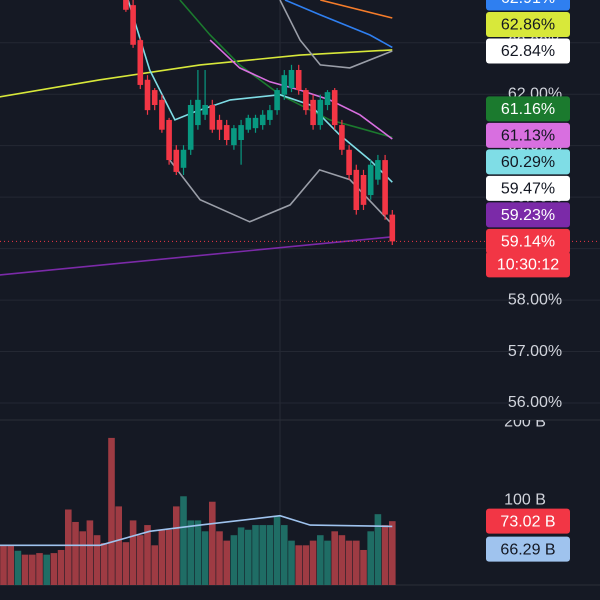  What do you see at coordinates (525, 499) in the screenshot?
I see `volume-tick-label: 100 B` at bounding box center [525, 499].